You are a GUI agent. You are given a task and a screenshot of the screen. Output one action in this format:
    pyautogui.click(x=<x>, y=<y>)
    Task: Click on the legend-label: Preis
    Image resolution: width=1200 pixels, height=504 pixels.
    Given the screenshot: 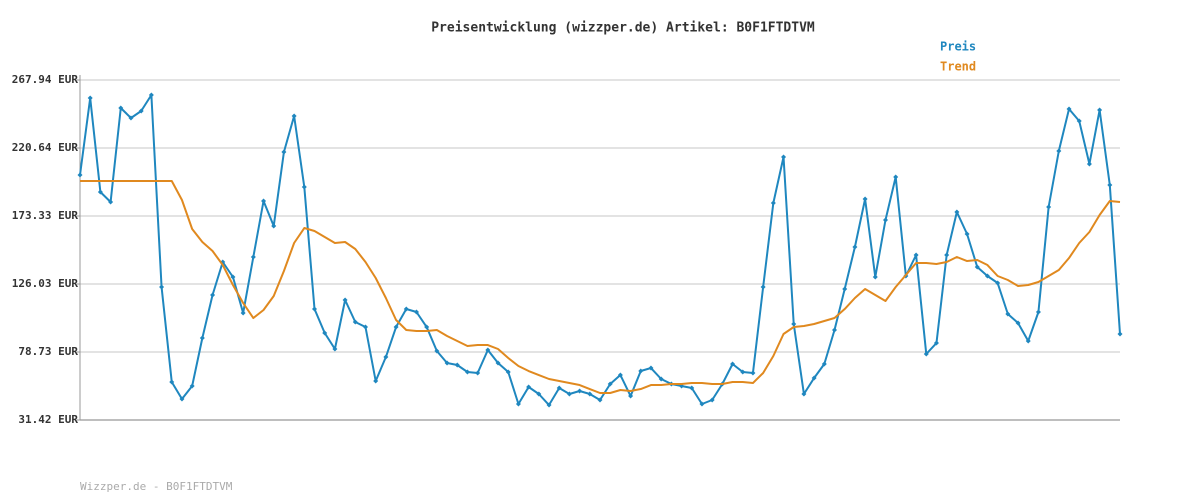 What is the action you would take?
    pyautogui.click(x=958, y=47)
    